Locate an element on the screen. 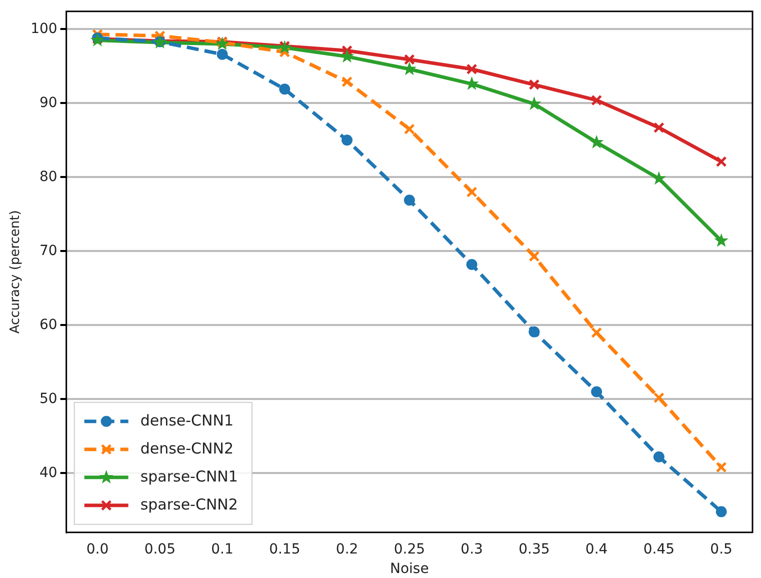 This screenshot has width=761, height=578. x-tick-label: 0.1 is located at coordinates (222, 549).